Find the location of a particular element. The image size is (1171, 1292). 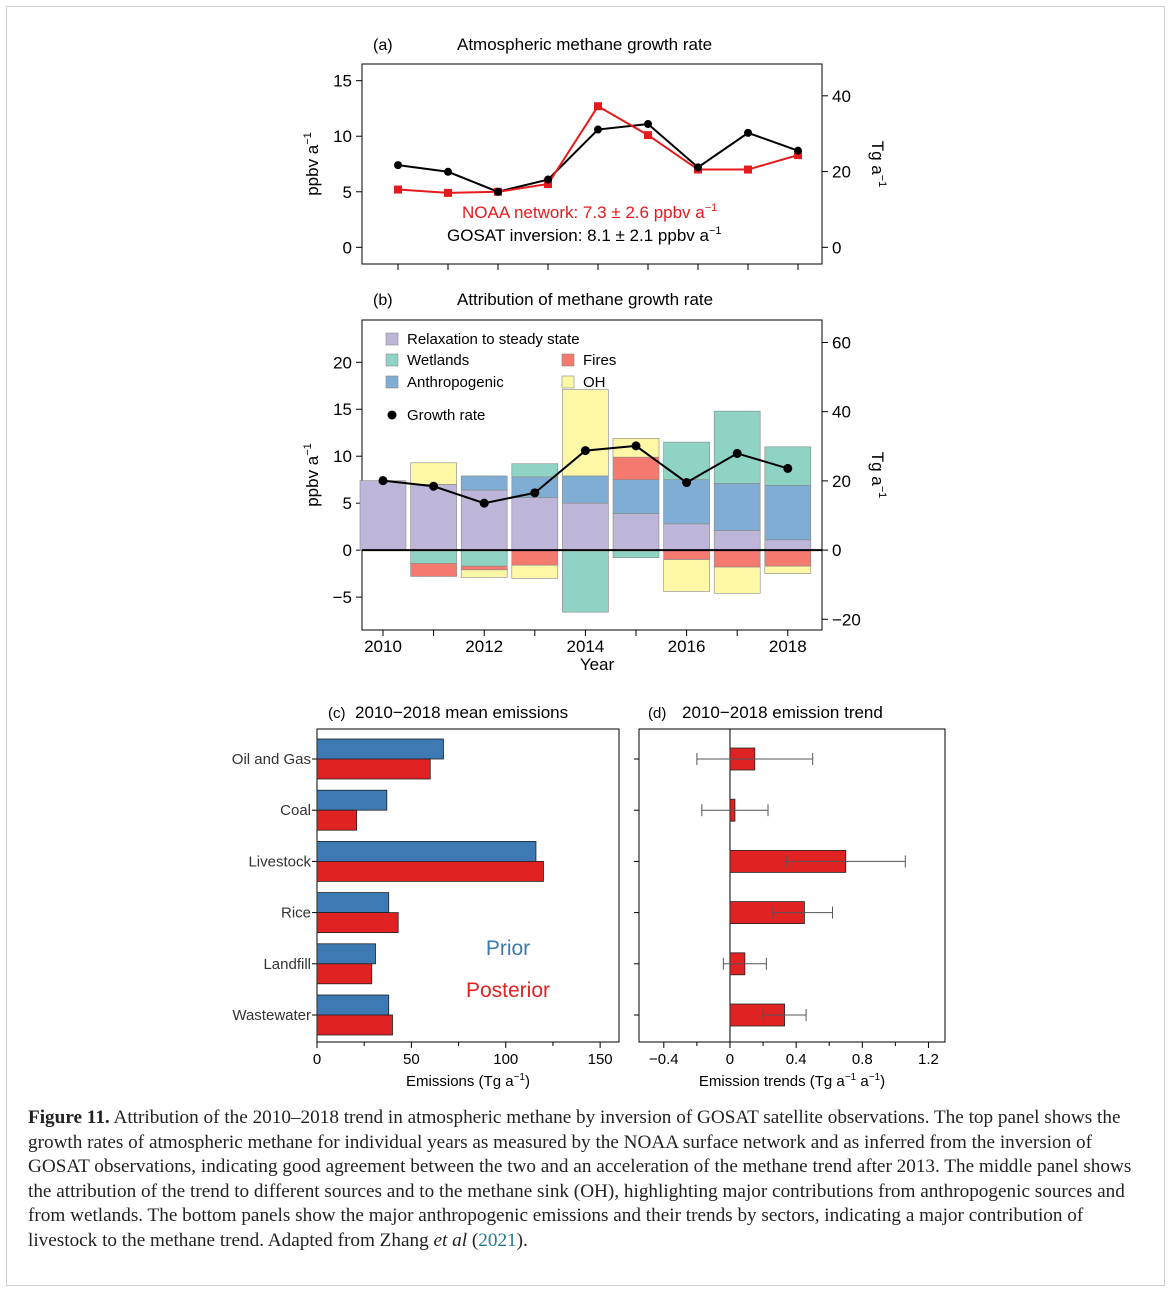

panel-a-title: Atmospheric methane growth rate is located at coordinates (584, 44).